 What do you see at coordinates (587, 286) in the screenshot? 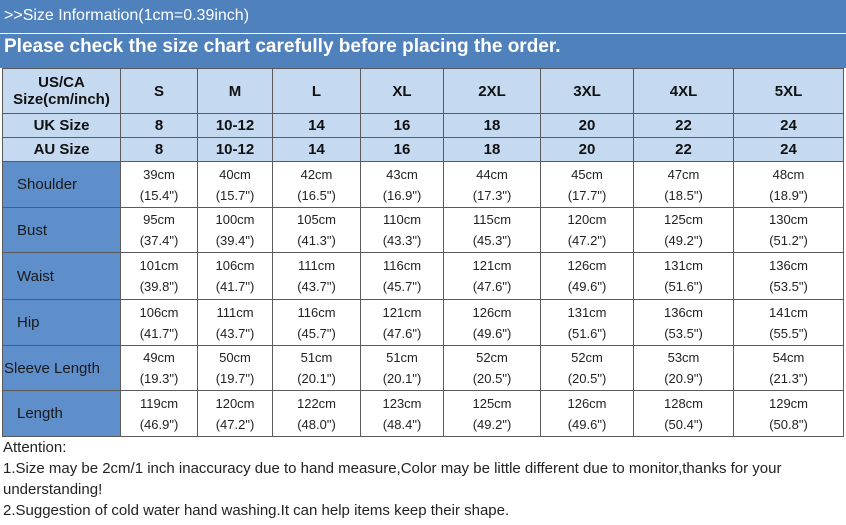
I see `inch-value: (49.6")` at bounding box center [587, 286].